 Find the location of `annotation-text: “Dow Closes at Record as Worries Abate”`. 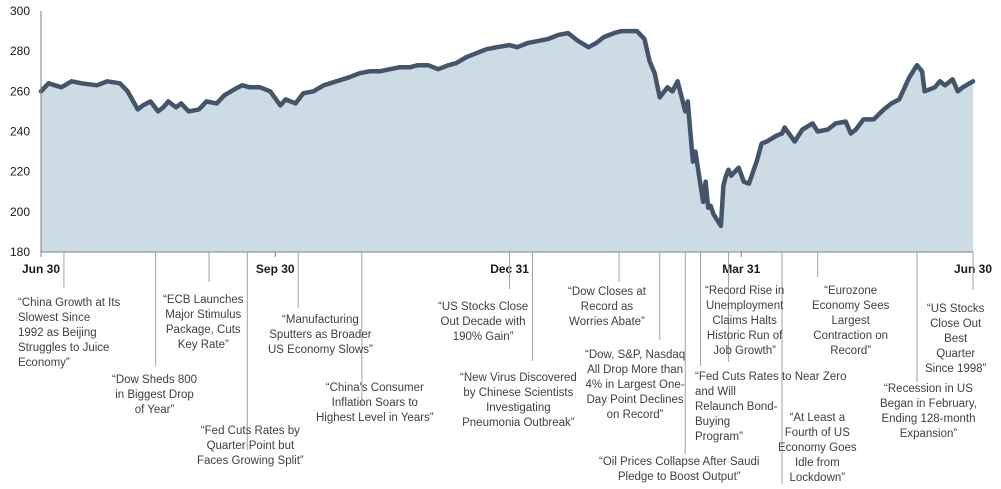

annotation-text: “Dow Closes at Record as Worries Abate” is located at coordinates (607, 307).